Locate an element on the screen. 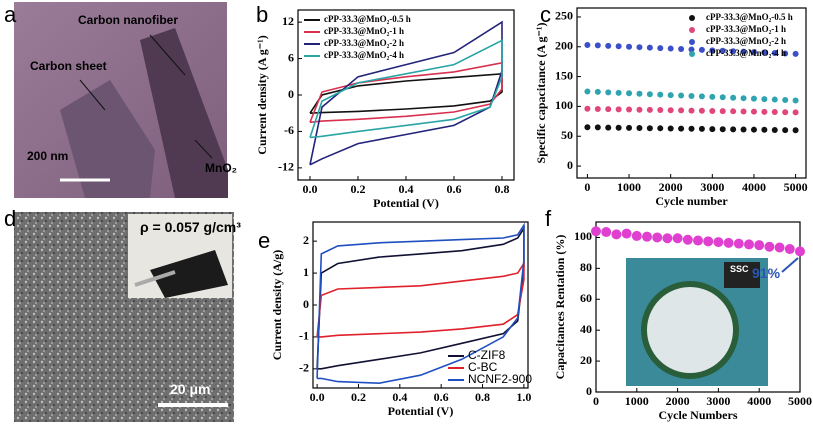 The image size is (813, 426). panel-letter: d is located at coordinates (10, 218).